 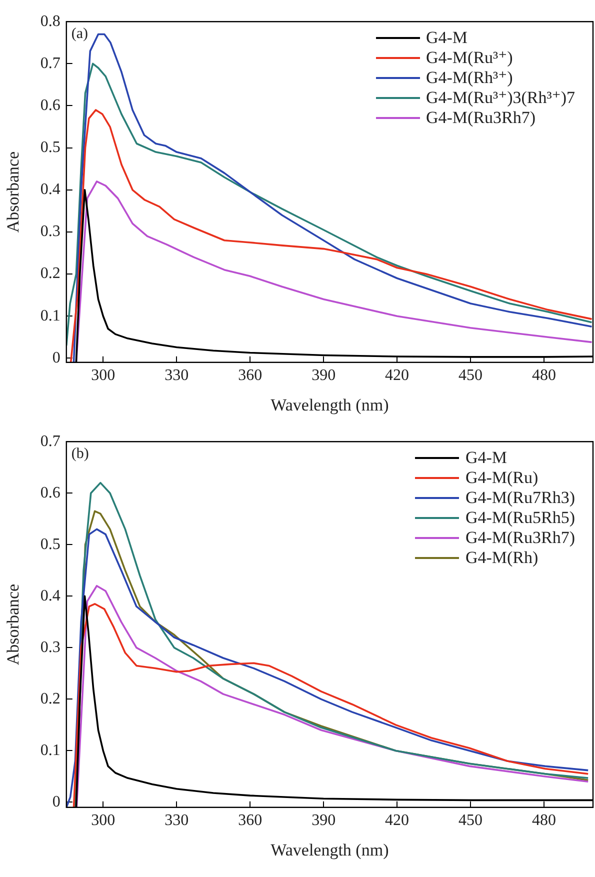 What do you see at coordinates (469, 78) in the screenshot?
I see `legend-label: G4-M(Rh³⁺)` at bounding box center [469, 78].